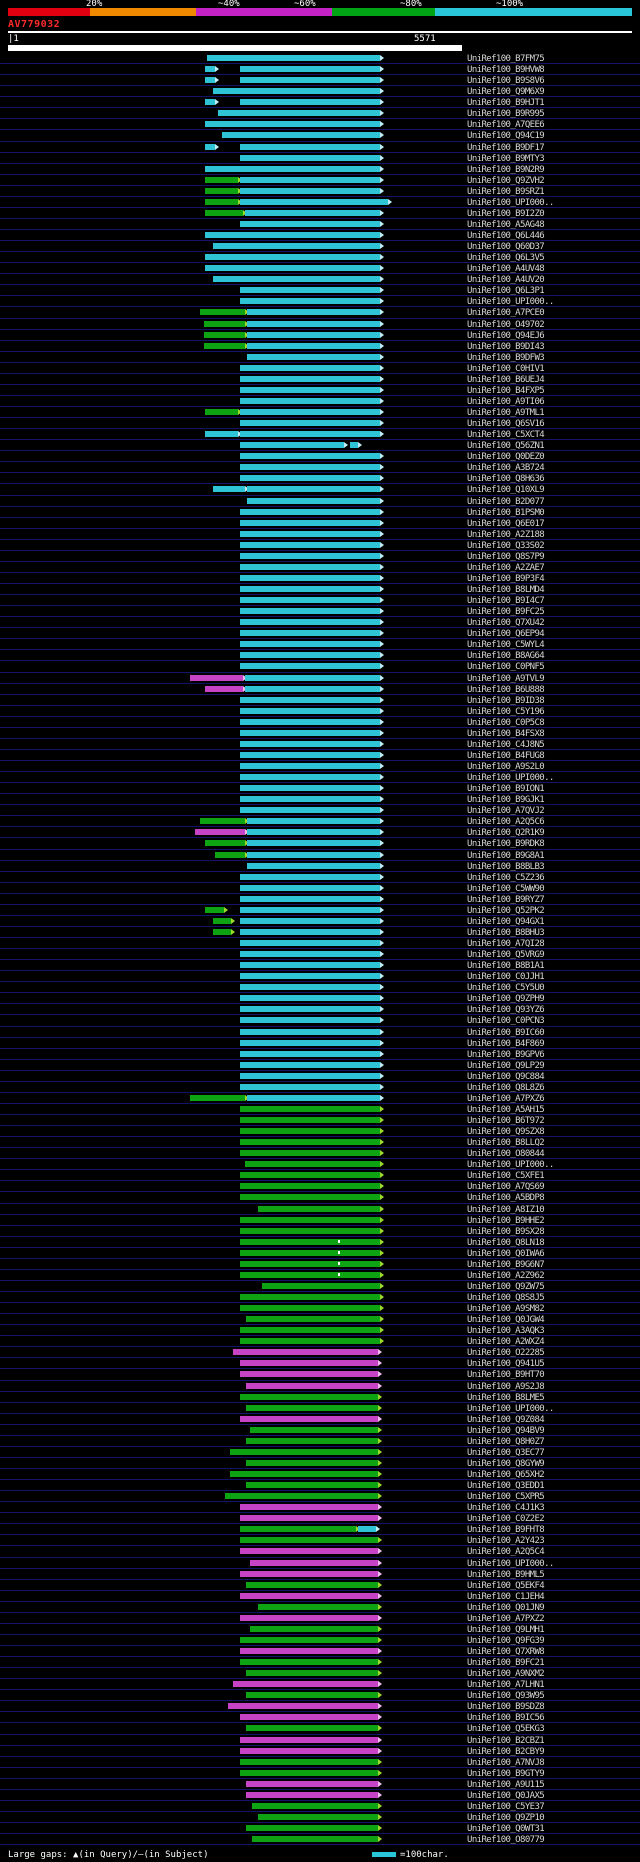  What do you see at coordinates (506, 988) in the screenshot?
I see `hit-label: UniRef100_C5Y5U0` at bounding box center [506, 988].